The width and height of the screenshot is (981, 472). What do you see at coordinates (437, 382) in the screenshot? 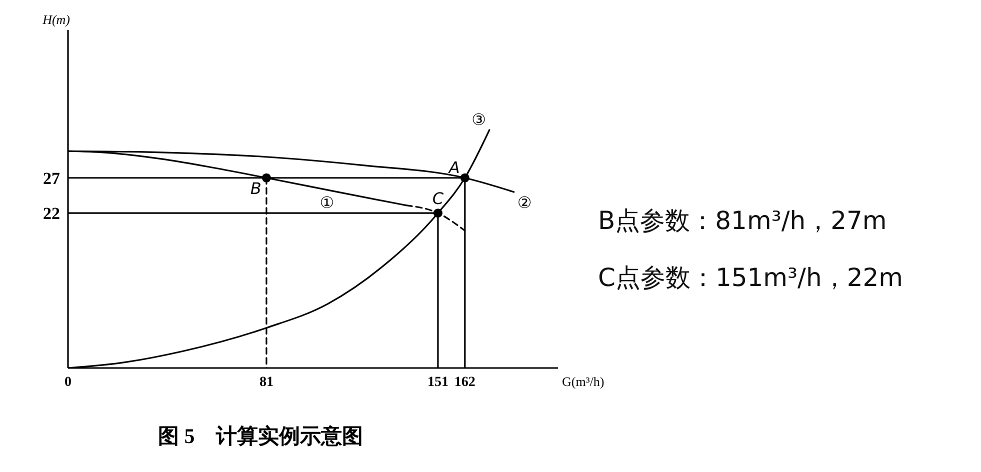
I see `x-tick-label: 151` at bounding box center [437, 382].